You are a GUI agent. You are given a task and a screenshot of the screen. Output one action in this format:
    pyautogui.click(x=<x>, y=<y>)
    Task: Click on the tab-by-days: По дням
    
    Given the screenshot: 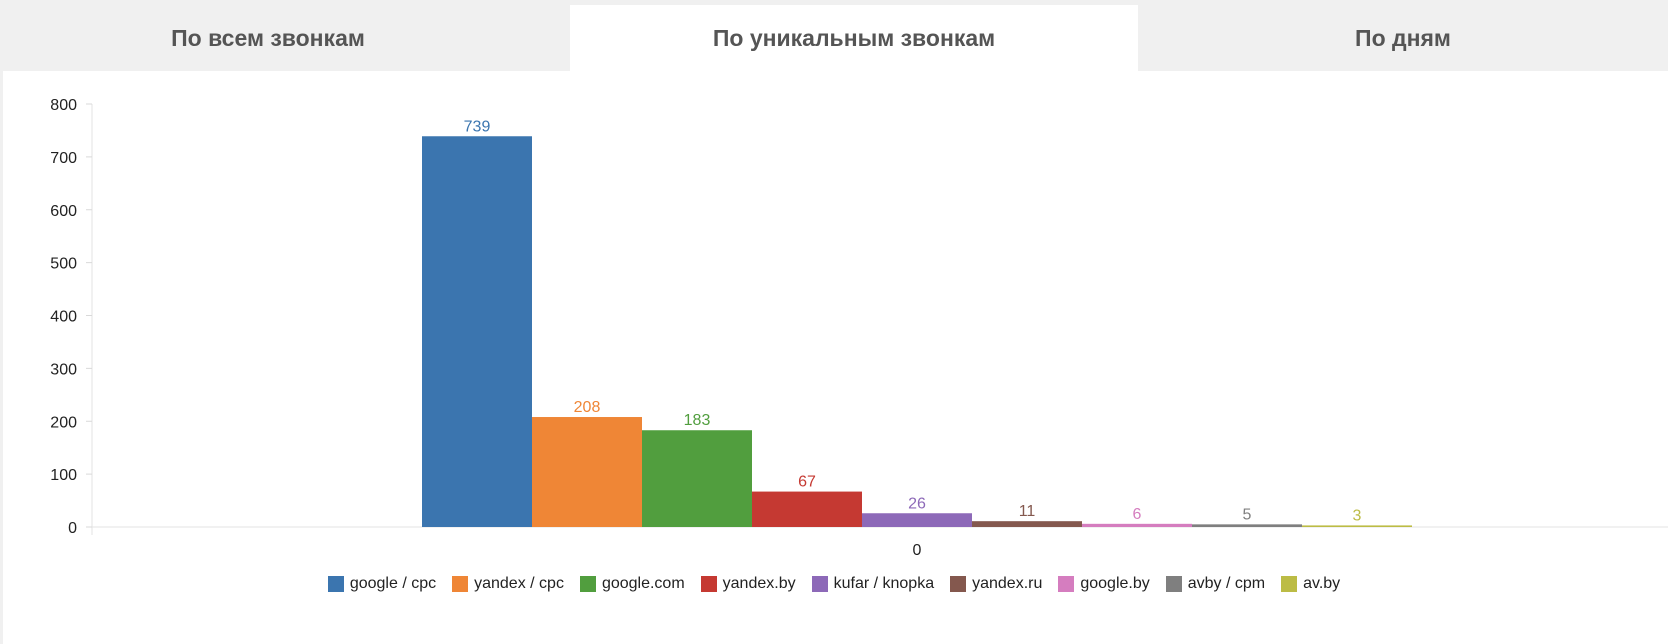 What is the action you would take?
    pyautogui.click(x=1403, y=37)
    